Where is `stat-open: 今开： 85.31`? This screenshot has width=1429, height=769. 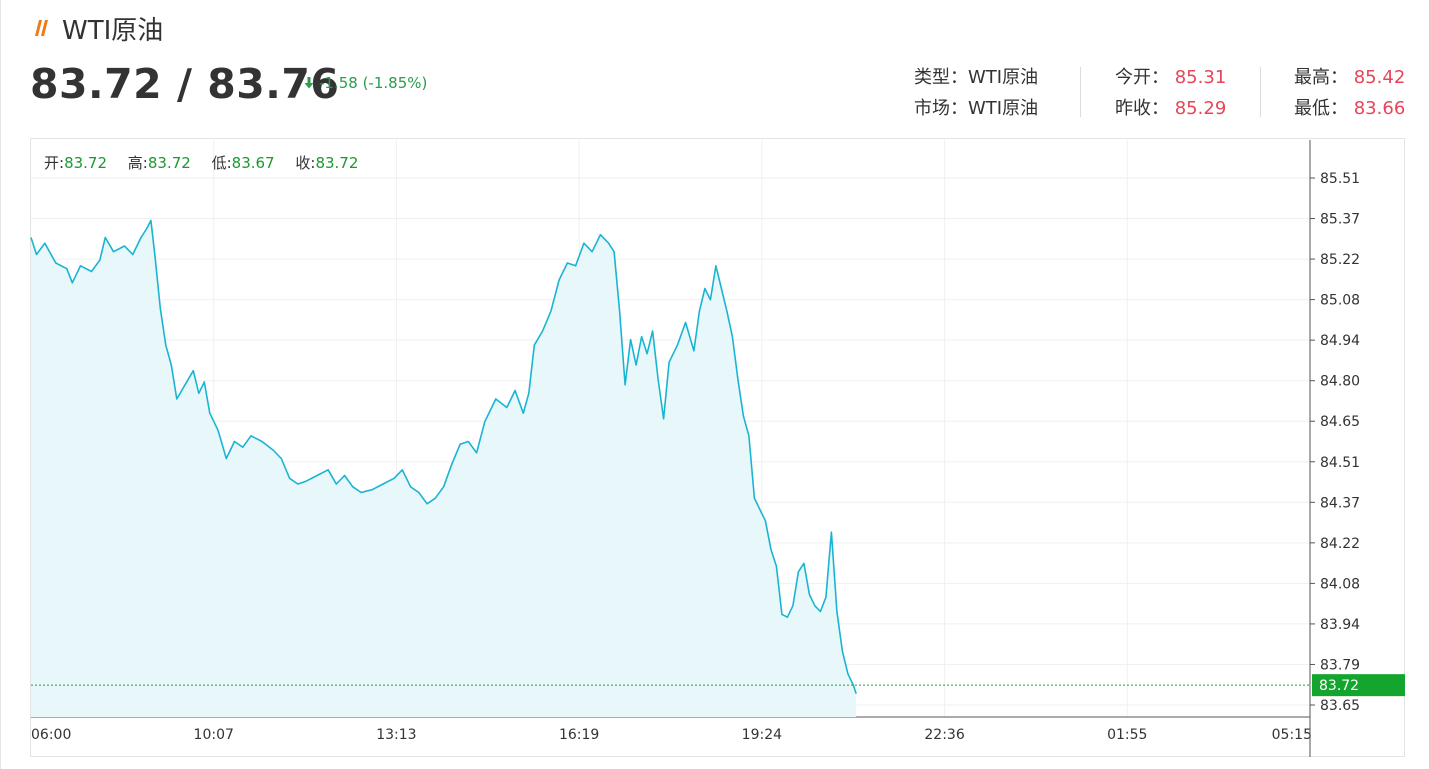 stat-open: 今开： 85.31 is located at coordinates (1170, 77).